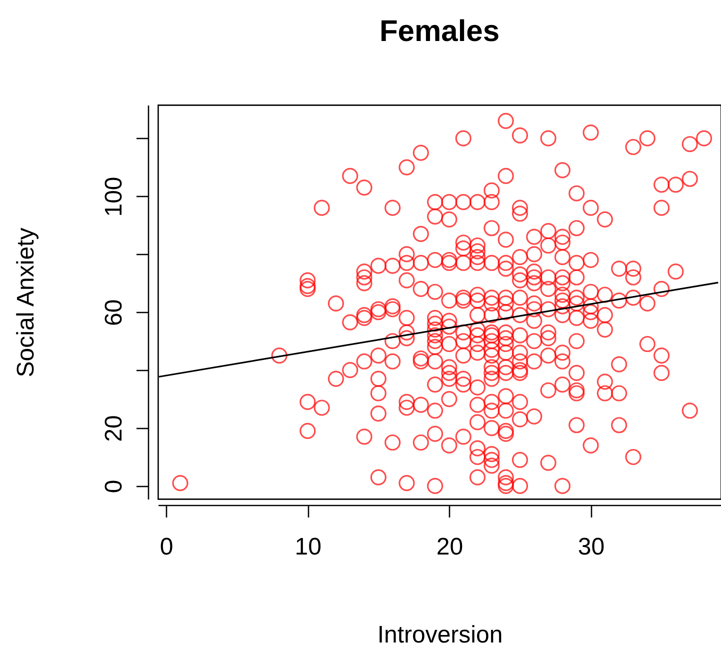  I want to click on y-tick-label: 0, so click(114, 487).